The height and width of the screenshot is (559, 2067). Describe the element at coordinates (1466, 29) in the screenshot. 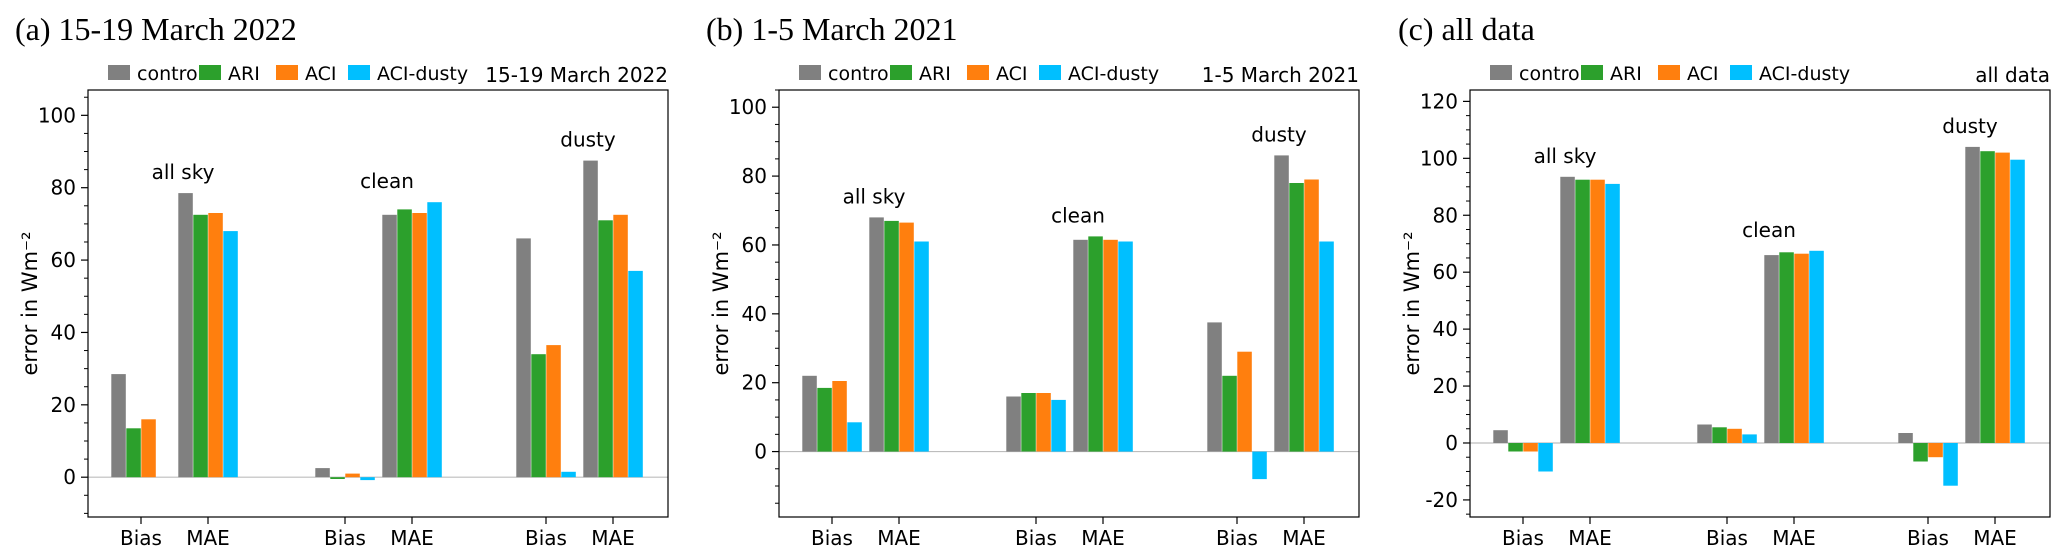

I see `panel-title: (c) all data` at that location.